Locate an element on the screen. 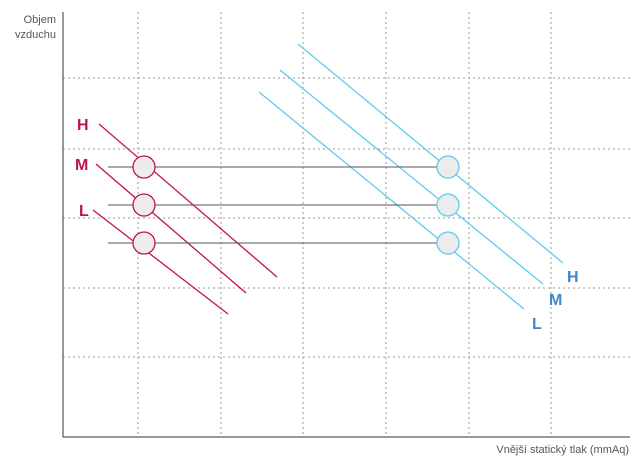 The height and width of the screenshot is (461, 635). y-axis-label-line-1: Objem is located at coordinates (39, 20).